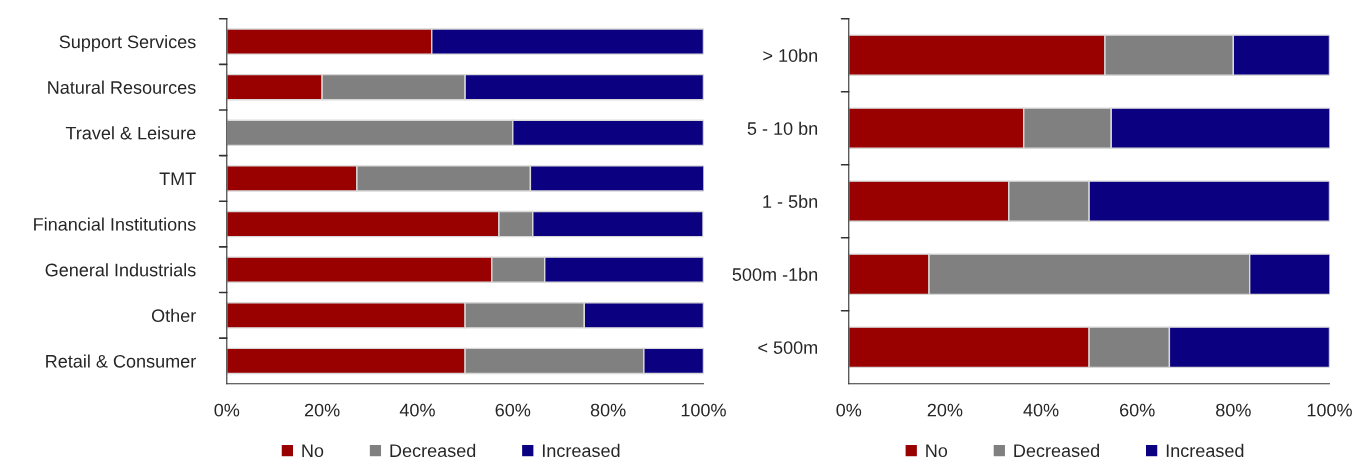 This screenshot has height=468, width=1358. Describe the element at coordinates (120, 270) in the screenshot. I see `y-tick-label: General Industrials` at that location.